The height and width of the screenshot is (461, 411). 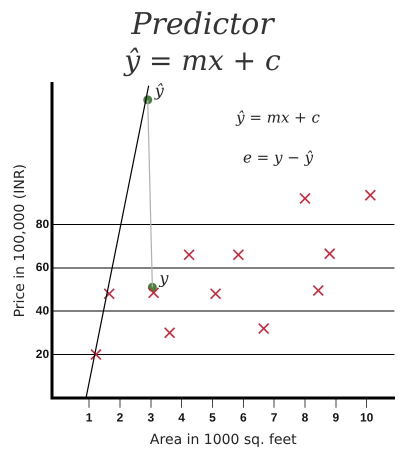 I want to click on y-tick-label: 60, so click(x=43, y=267).